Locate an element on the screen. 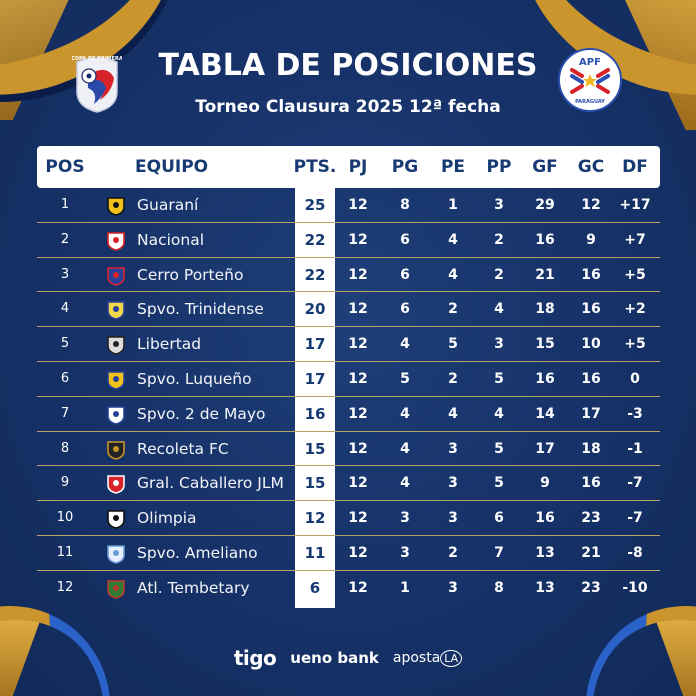 The width and height of the screenshot is (696, 696). cell-pos: 3 is located at coordinates (65, 274).